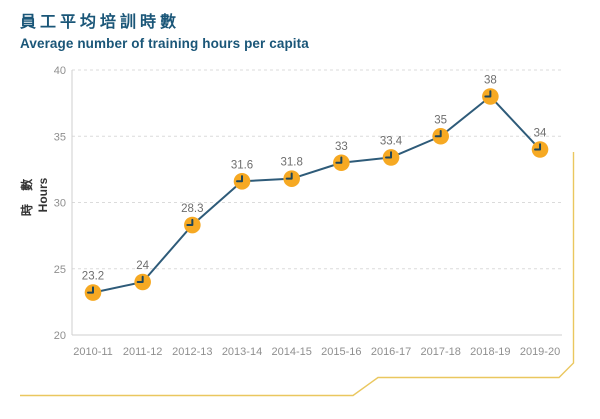 This screenshot has width=600, height=419. What do you see at coordinates (142, 266) in the screenshot?
I see `data-point-label: 24` at bounding box center [142, 266].